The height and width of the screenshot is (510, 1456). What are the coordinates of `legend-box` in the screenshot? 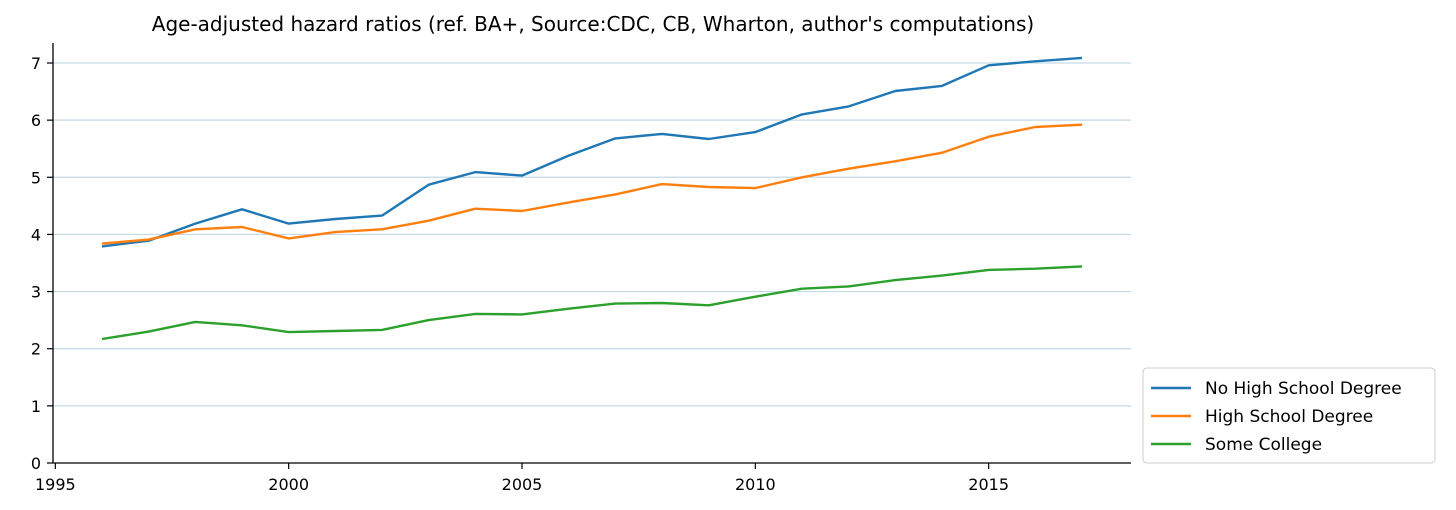 It's located at (1289, 415).